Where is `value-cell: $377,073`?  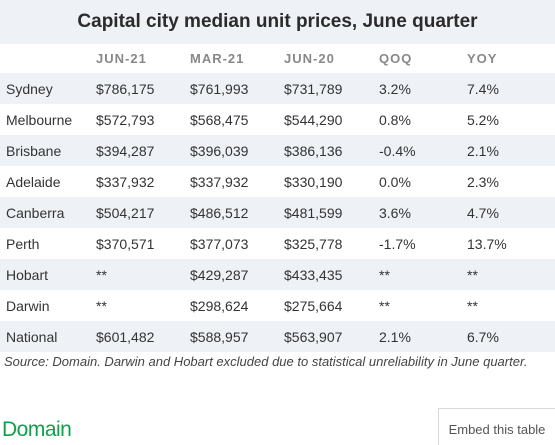 value-cell: $377,073 is located at coordinates (237, 243).